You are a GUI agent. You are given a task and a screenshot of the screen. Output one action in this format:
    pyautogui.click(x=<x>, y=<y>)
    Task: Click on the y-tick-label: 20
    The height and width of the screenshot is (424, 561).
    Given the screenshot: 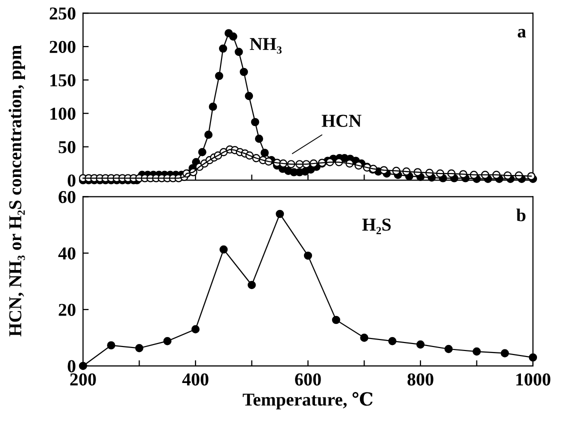 What is the action you would take?
    pyautogui.click(x=67, y=310)
    